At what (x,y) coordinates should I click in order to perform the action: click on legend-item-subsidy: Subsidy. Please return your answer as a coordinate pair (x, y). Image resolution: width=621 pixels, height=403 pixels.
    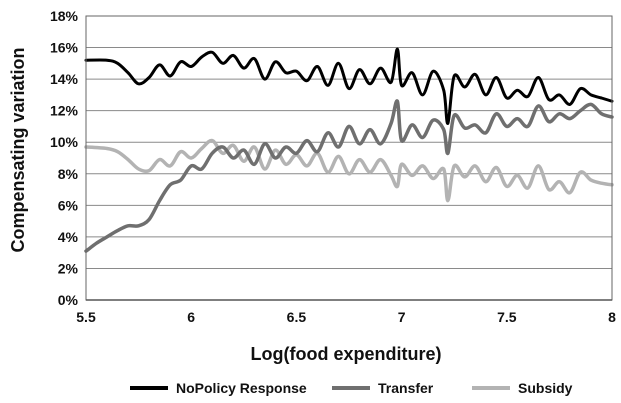
    Looking at the image, I should click on (522, 388).